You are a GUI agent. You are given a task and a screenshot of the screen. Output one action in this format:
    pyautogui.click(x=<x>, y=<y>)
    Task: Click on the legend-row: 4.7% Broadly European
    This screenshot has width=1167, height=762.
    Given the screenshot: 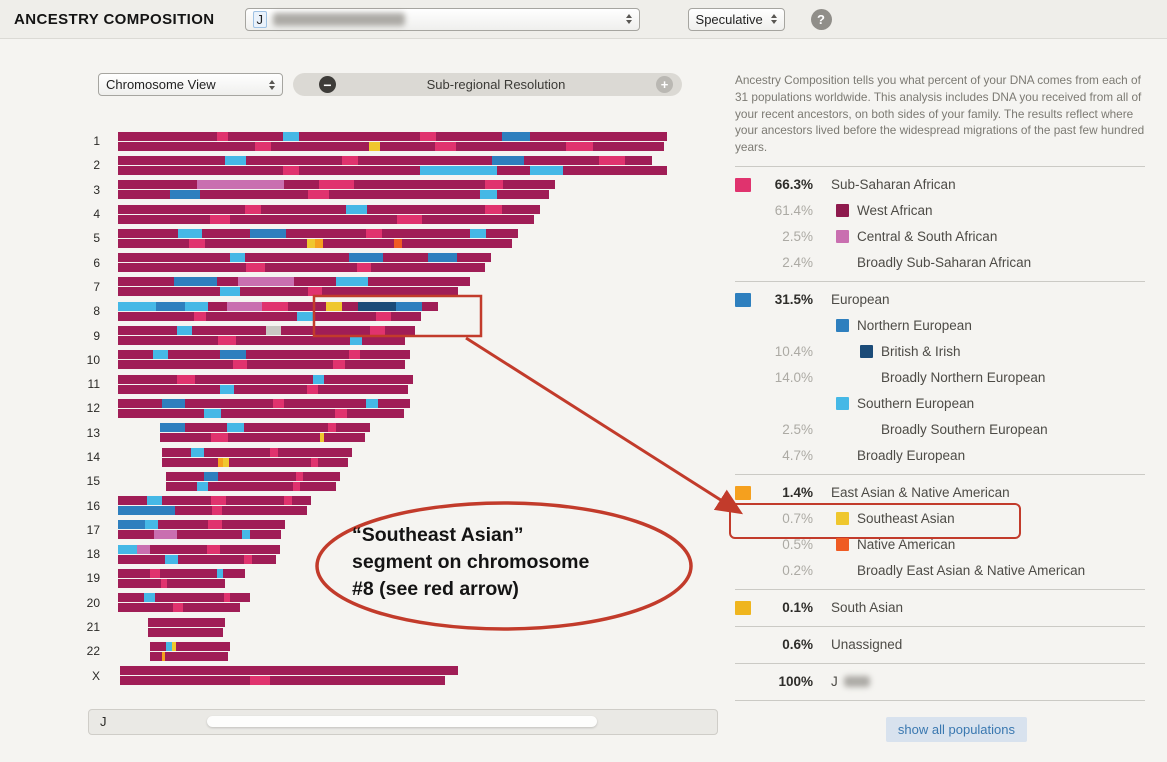 What is the action you would take?
    pyautogui.click(x=940, y=456)
    